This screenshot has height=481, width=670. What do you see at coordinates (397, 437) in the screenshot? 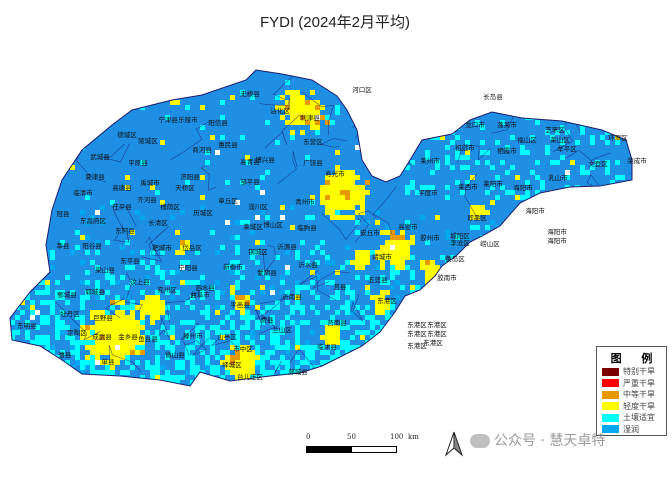
I see `scale-tick: 100` at bounding box center [397, 437].